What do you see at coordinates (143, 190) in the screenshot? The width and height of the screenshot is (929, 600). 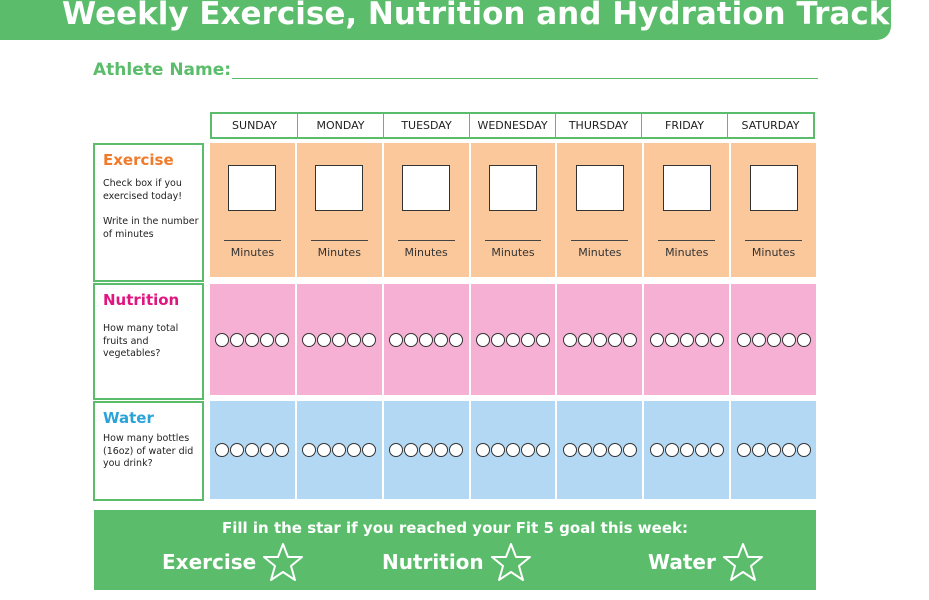 I see `exercise-desc-check: Check box if you exercised today!` at bounding box center [143, 190].